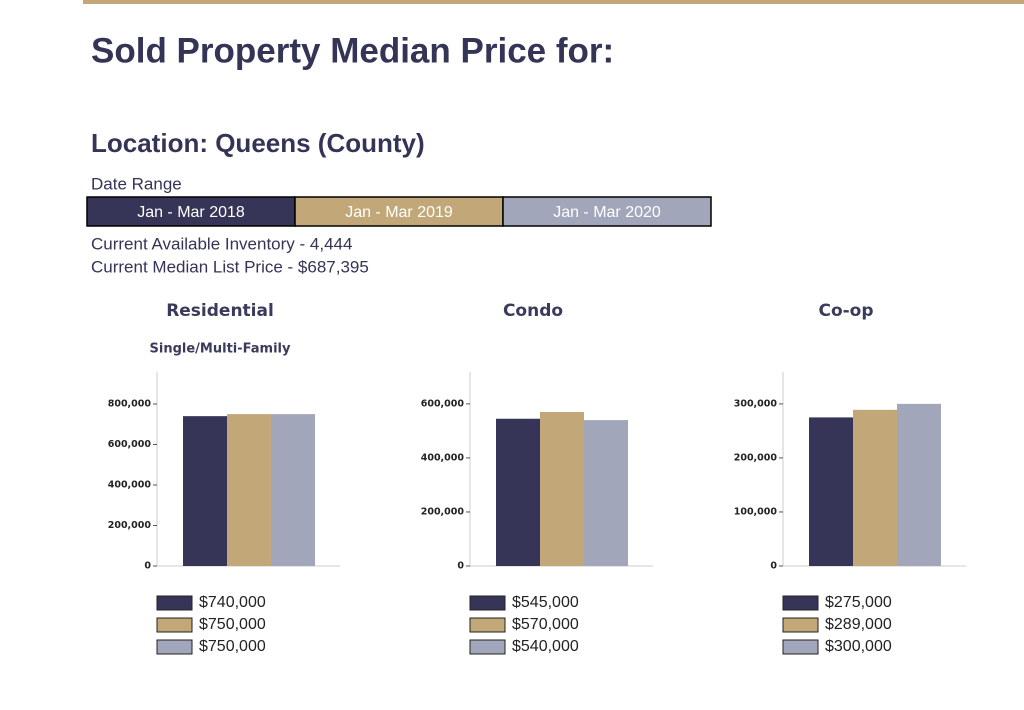 Image resolution: width=1024 pixels, height=710 pixels. Describe the element at coordinates (232, 602) in the screenshot. I see `legend-label: $740,000` at that location.